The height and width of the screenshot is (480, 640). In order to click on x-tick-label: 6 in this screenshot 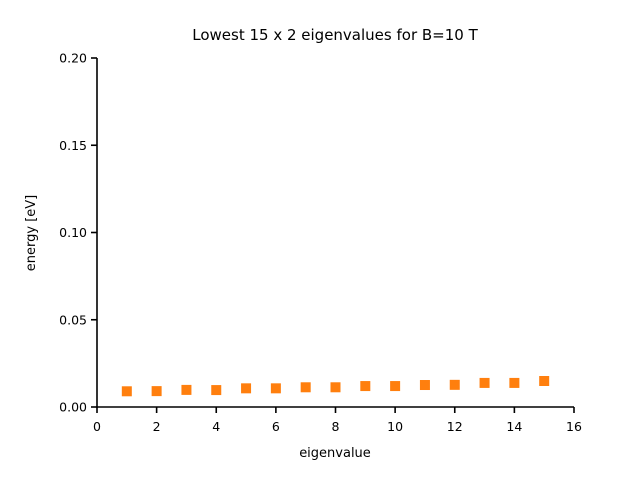, I will do `click(276, 426)`.